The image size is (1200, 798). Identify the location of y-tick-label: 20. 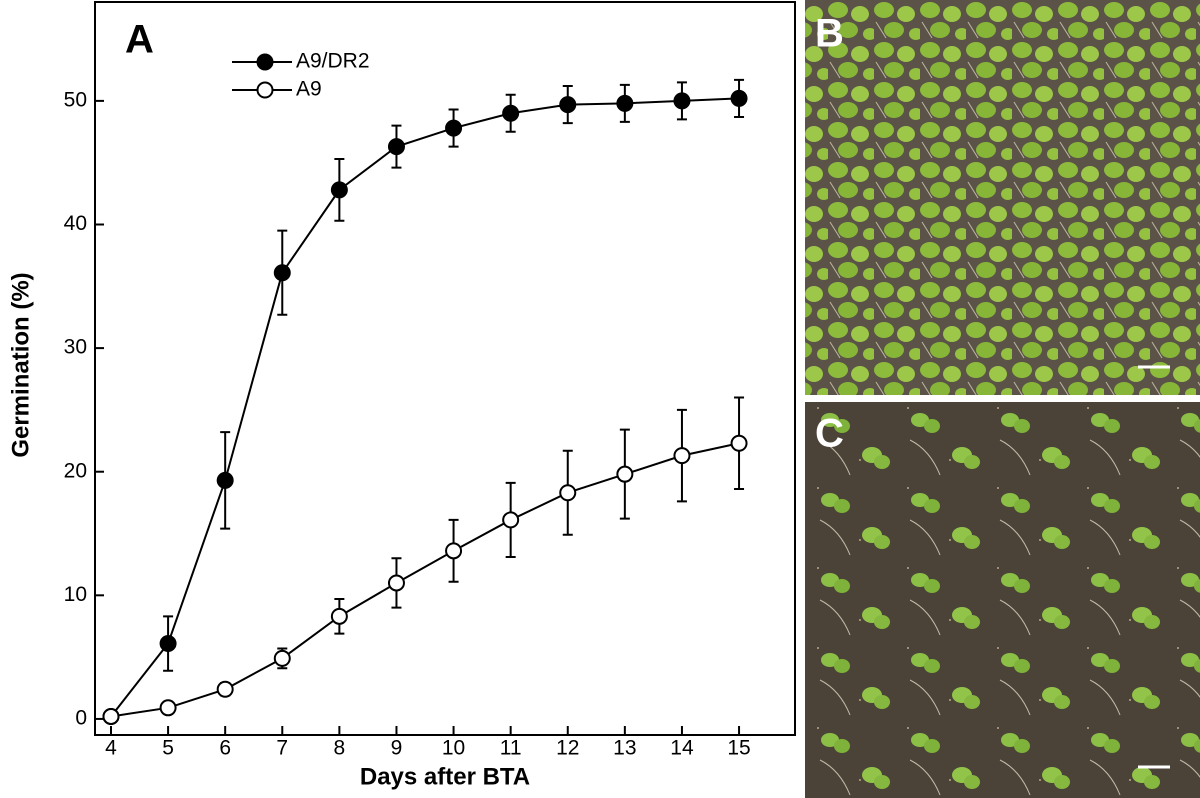
(75, 470).